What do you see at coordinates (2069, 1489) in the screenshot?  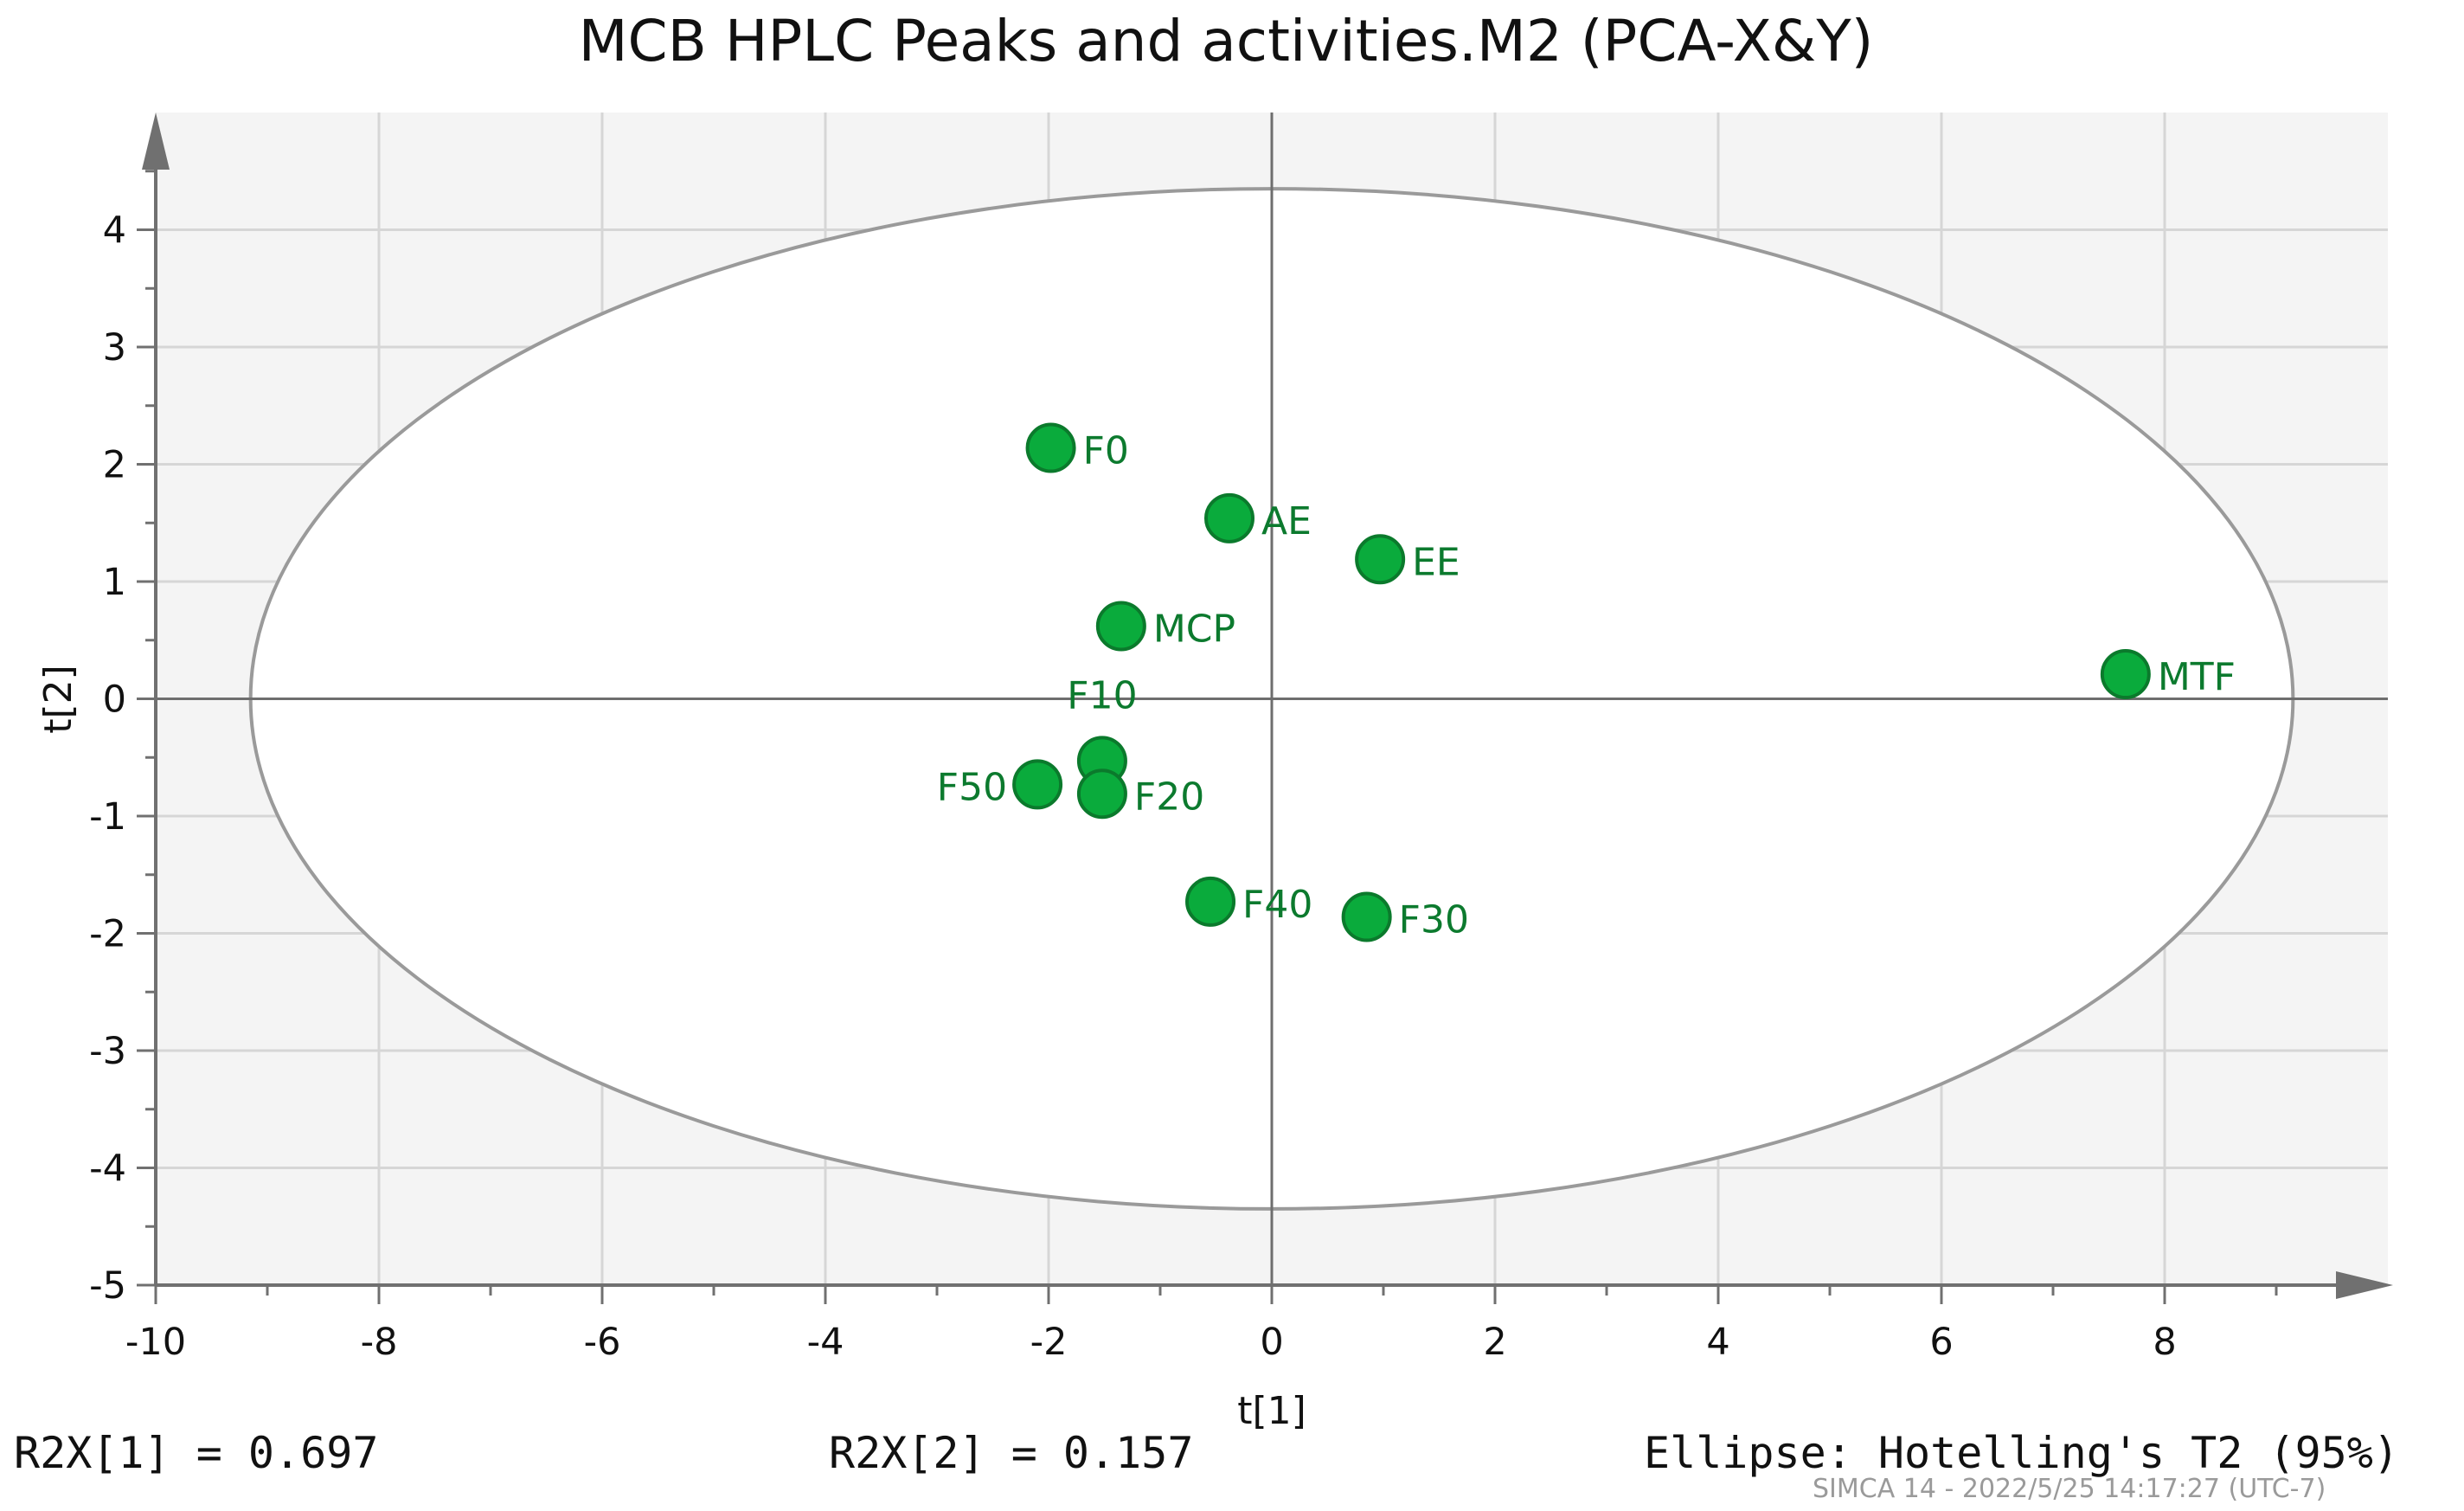 I see `software-stamp: SIMCA 14 - 2022/5/25 14:17:27 (UTC-7)` at bounding box center [2069, 1489].